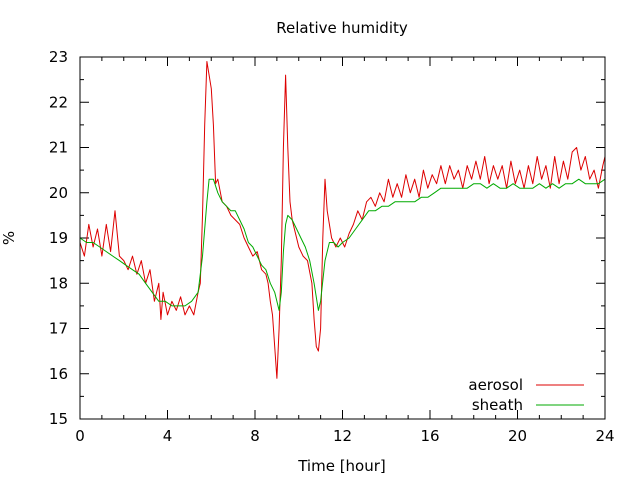 The width and height of the screenshot is (640, 480). What do you see at coordinates (58, 193) in the screenshot?
I see `y-tick-label: 20` at bounding box center [58, 193].